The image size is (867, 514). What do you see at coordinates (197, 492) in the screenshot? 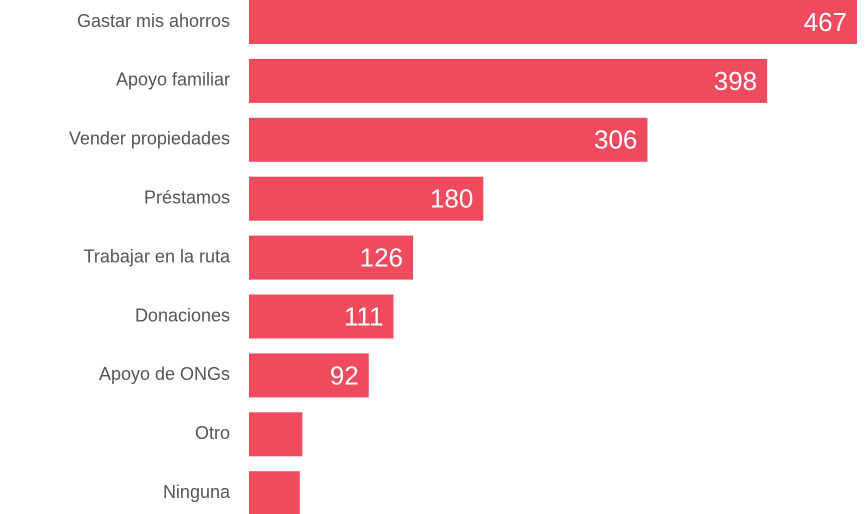
I see `category-label: Ninguna` at bounding box center [197, 492].